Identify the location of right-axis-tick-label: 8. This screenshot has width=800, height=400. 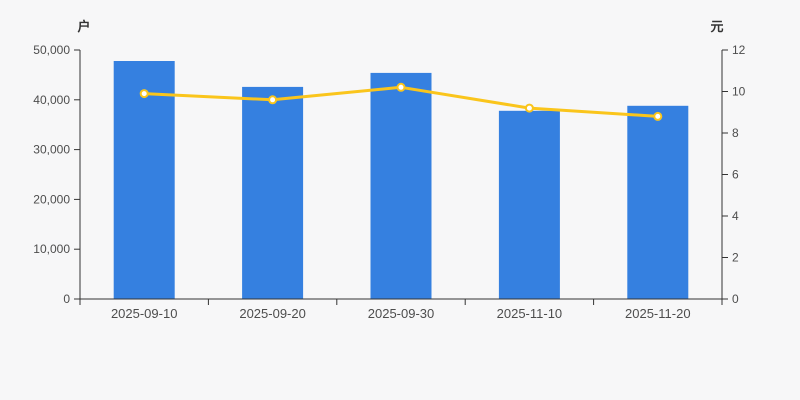
(735, 133).